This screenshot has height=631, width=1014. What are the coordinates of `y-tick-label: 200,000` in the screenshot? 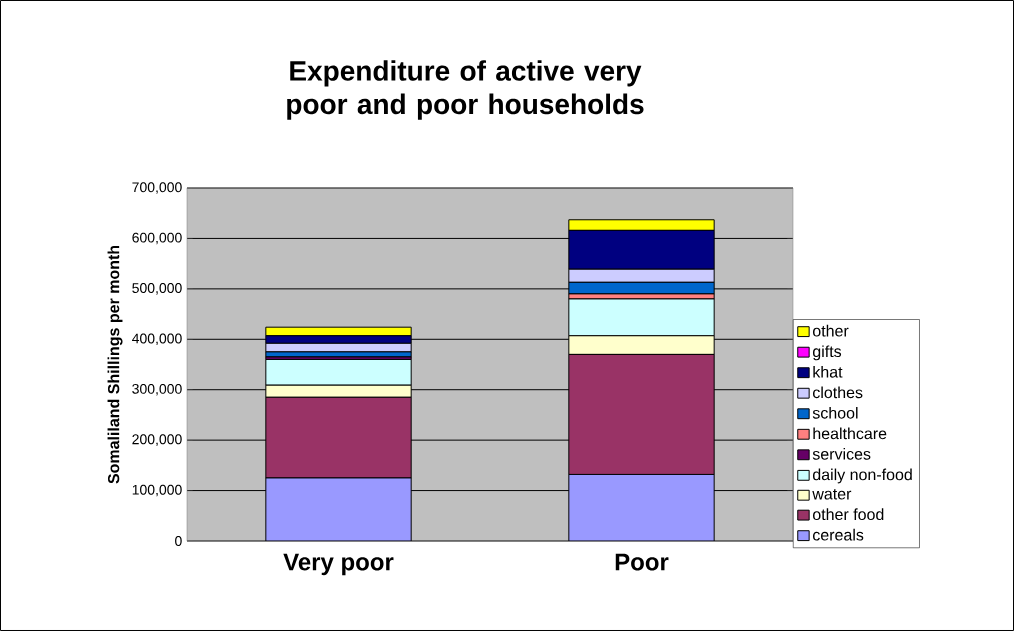 It's located at (157, 440).